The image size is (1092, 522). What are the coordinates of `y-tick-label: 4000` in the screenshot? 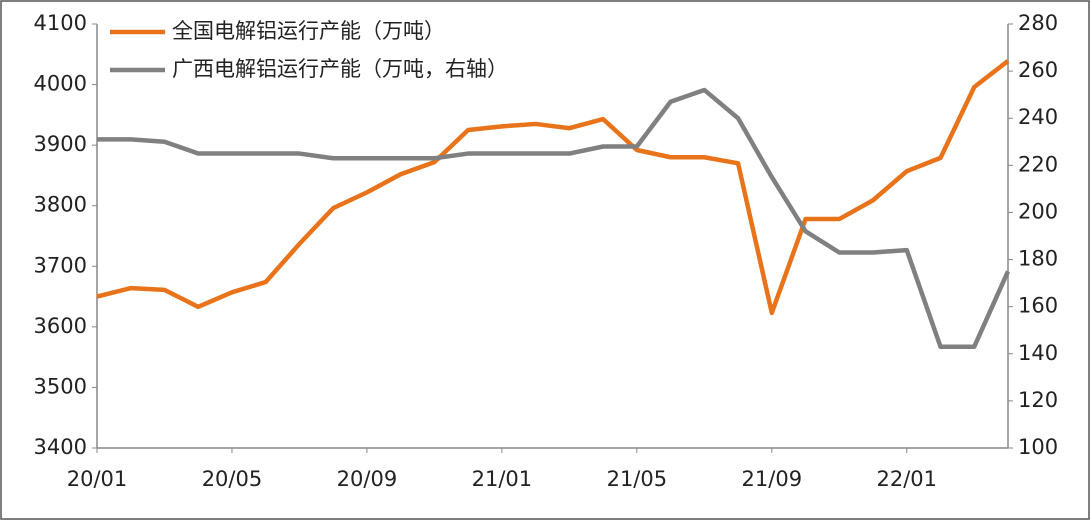 It's located at (60, 84).